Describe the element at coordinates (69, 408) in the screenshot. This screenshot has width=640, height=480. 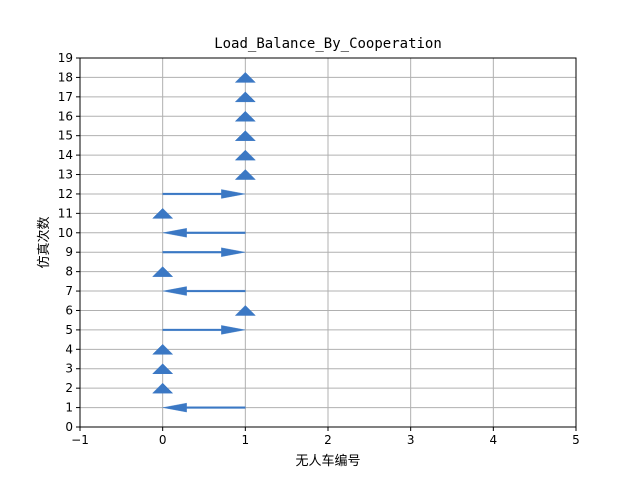
I see `y-tick-label: 1` at that location.